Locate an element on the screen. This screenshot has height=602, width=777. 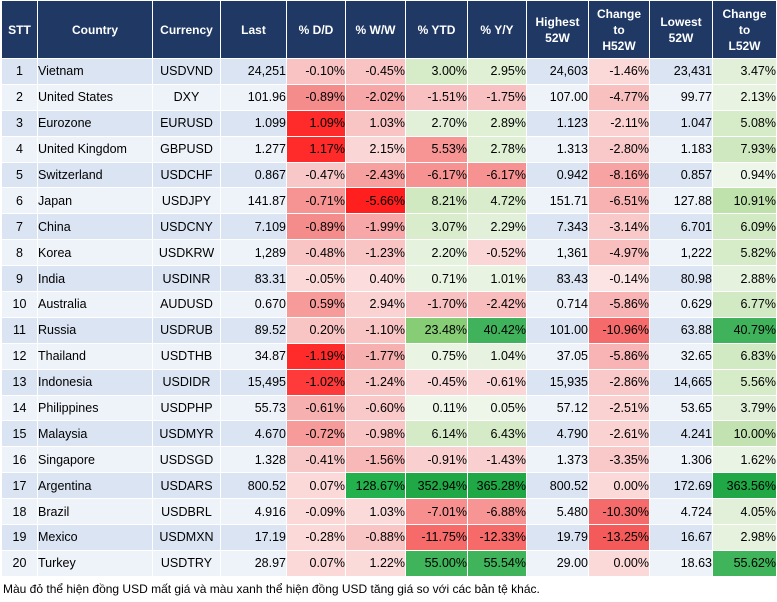
cell-highest-52w: 5.480 is located at coordinates (557, 512).